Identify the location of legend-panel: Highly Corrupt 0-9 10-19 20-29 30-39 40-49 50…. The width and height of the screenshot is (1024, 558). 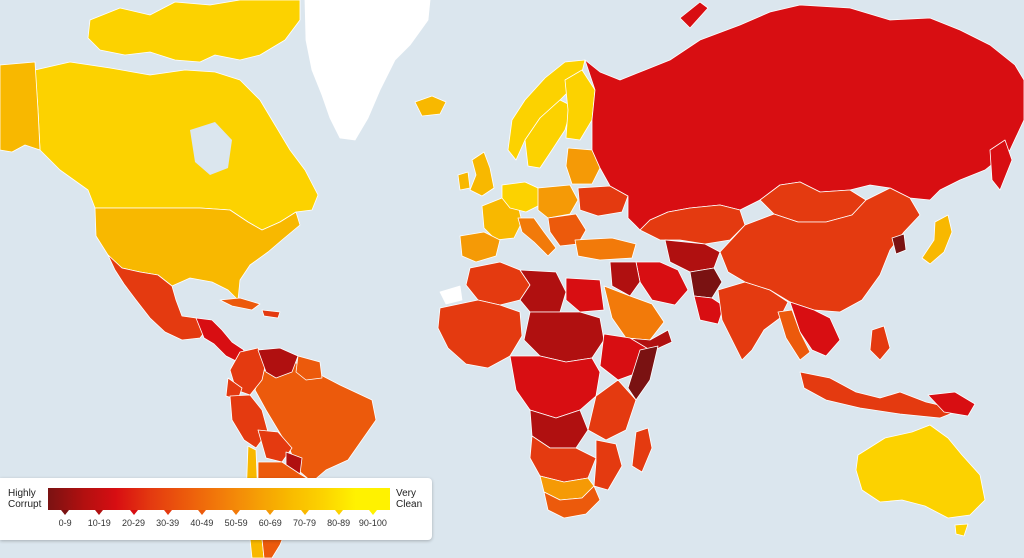
(216, 509).